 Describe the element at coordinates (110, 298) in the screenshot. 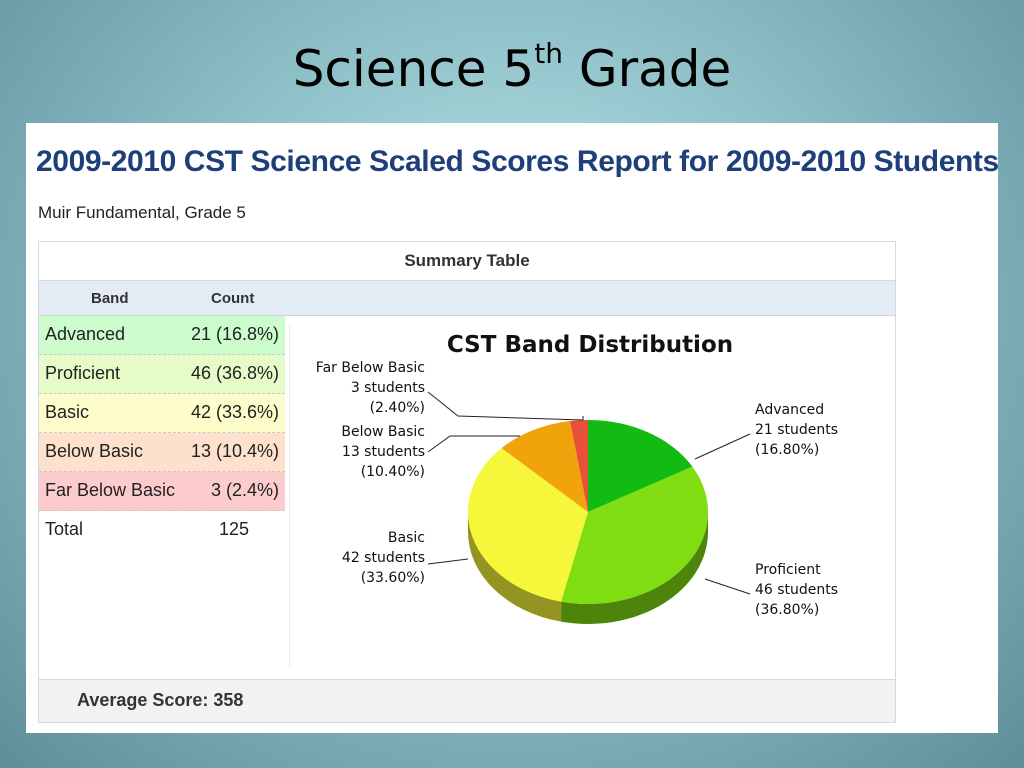

I see `column-header-band: Band` at that location.